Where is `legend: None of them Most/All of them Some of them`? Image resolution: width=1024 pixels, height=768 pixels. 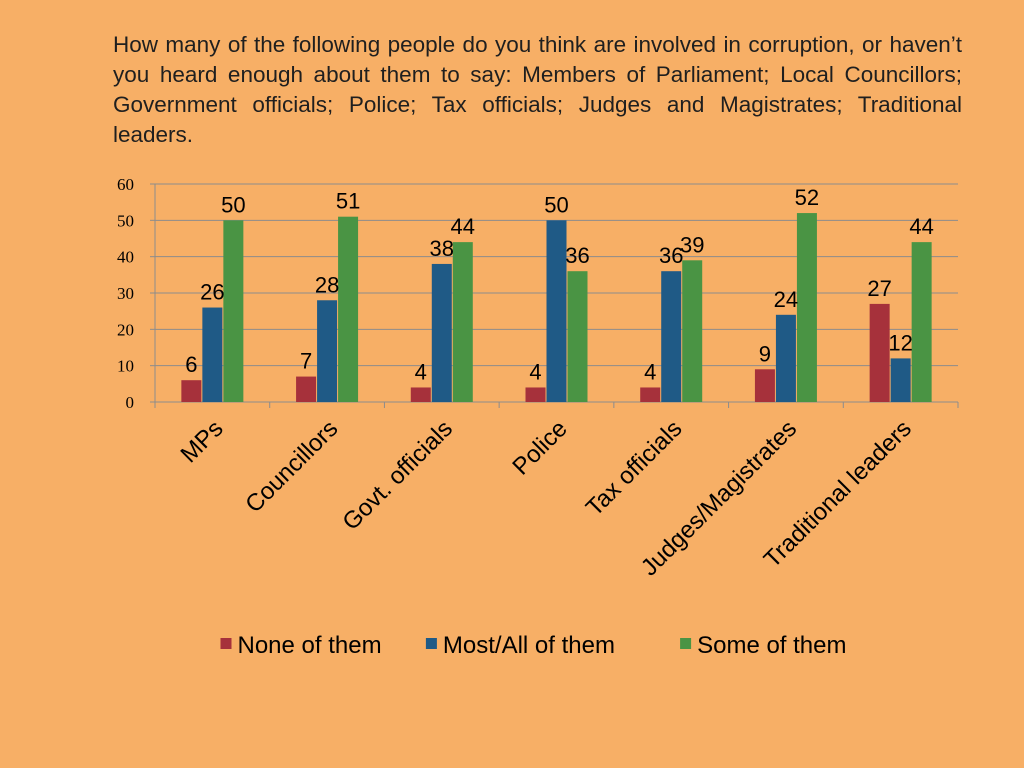 legend: None of them Most/All of them Some of them is located at coordinates (533, 645).